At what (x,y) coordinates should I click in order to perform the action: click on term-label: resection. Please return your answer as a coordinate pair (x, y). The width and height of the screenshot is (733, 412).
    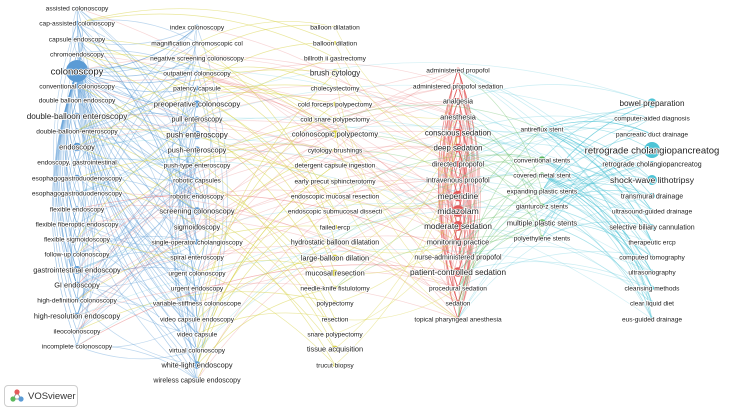
    Looking at the image, I should click on (335, 320).